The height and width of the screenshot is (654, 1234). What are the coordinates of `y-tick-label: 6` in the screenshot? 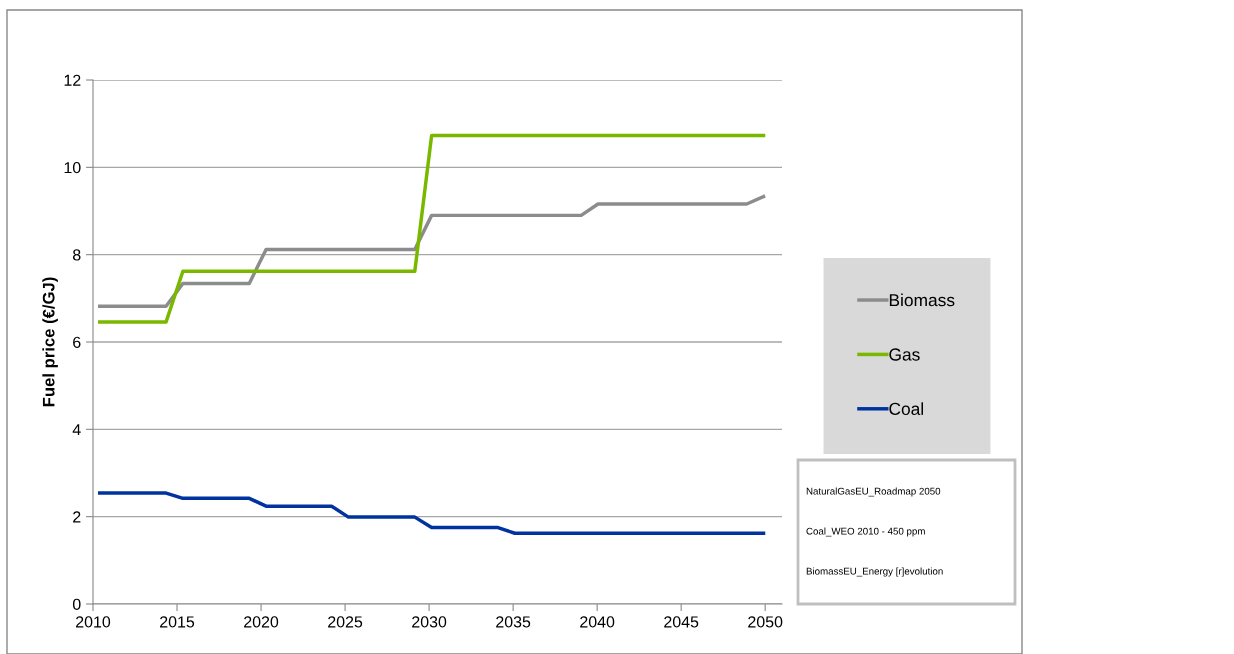 It's located at (77, 342).